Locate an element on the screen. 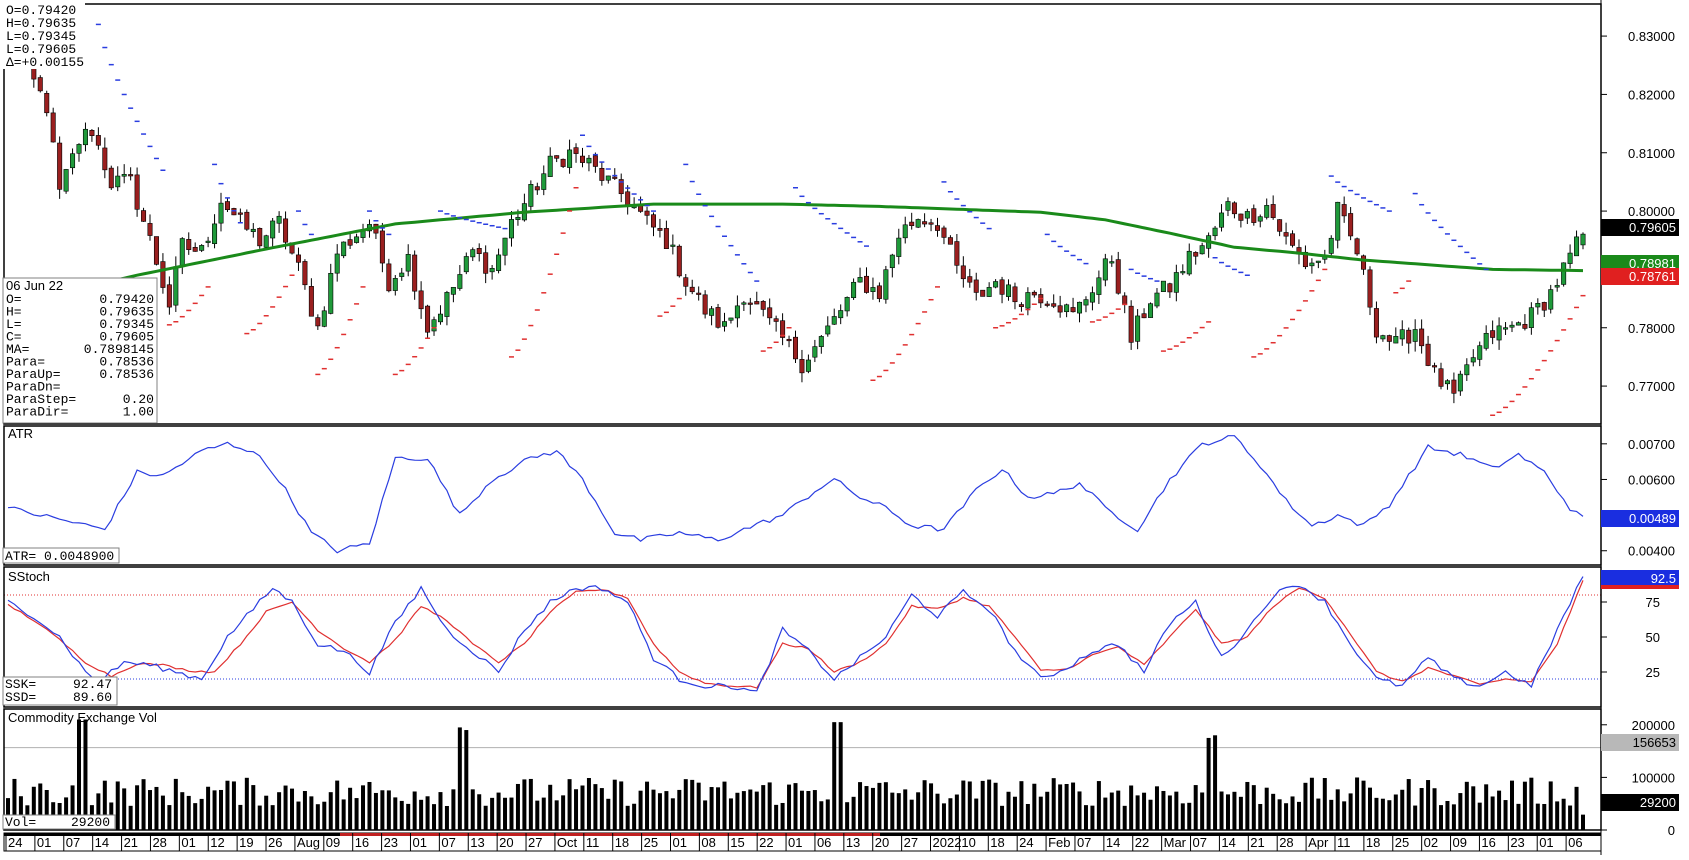 Image resolution: width=1689 pixels, height=860 pixels. date-tick-label: 18 is located at coordinates (997, 842).